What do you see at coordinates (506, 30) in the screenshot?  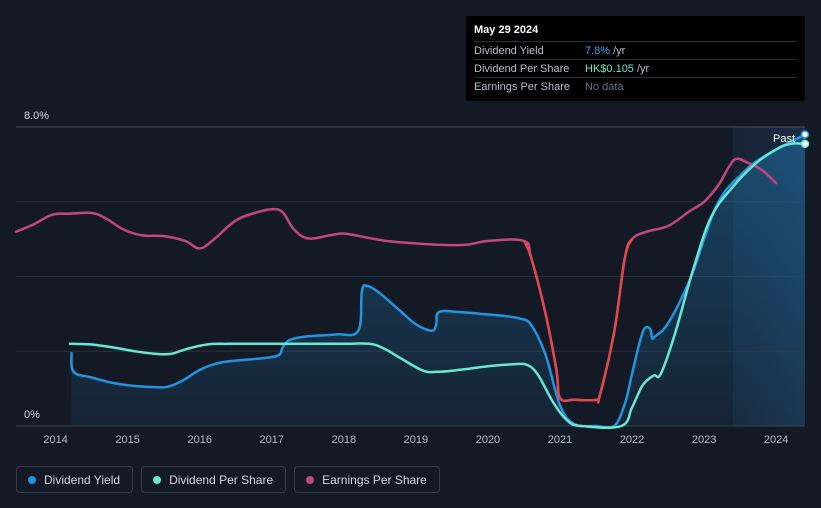 I see `tooltip-date: May 29 2024` at bounding box center [506, 30].